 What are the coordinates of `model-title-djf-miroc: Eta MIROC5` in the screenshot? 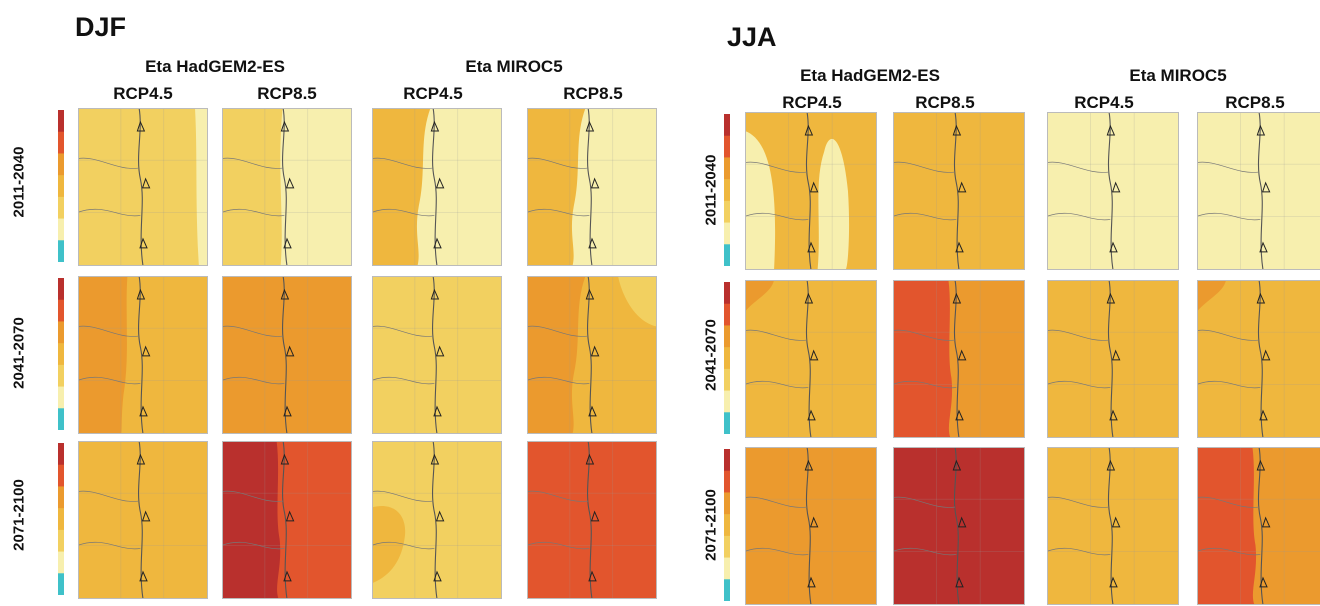 It's located at (513, 67).